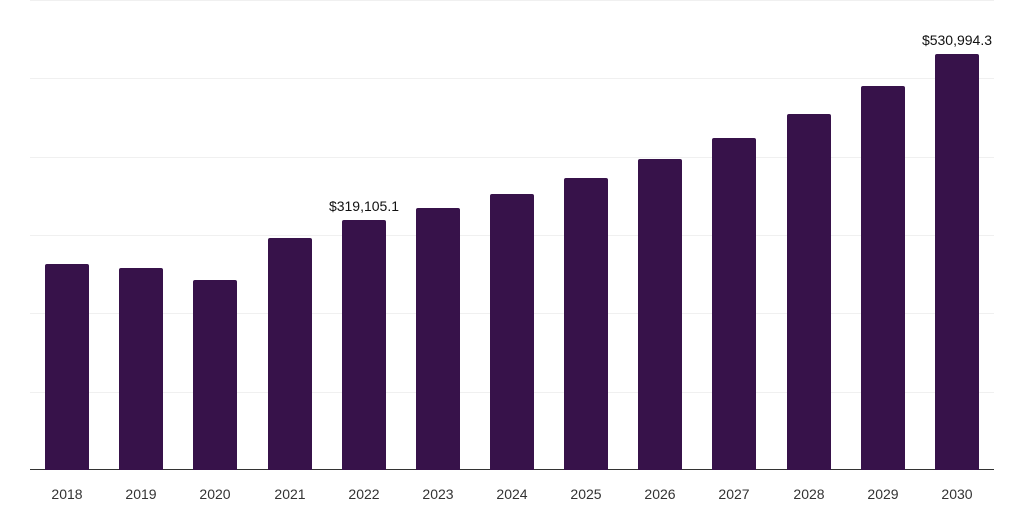  What do you see at coordinates (141, 369) in the screenshot?
I see `bar-2019` at bounding box center [141, 369].